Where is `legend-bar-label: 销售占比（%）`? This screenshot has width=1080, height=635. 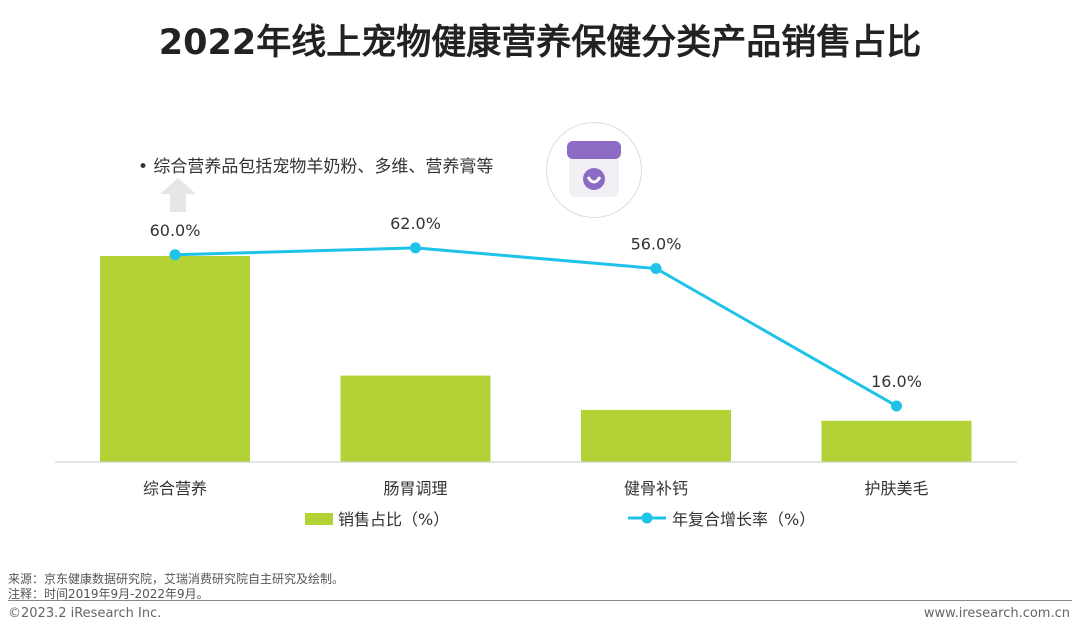
legend-bar-label: 销售占比（%） is located at coordinates (393, 519).